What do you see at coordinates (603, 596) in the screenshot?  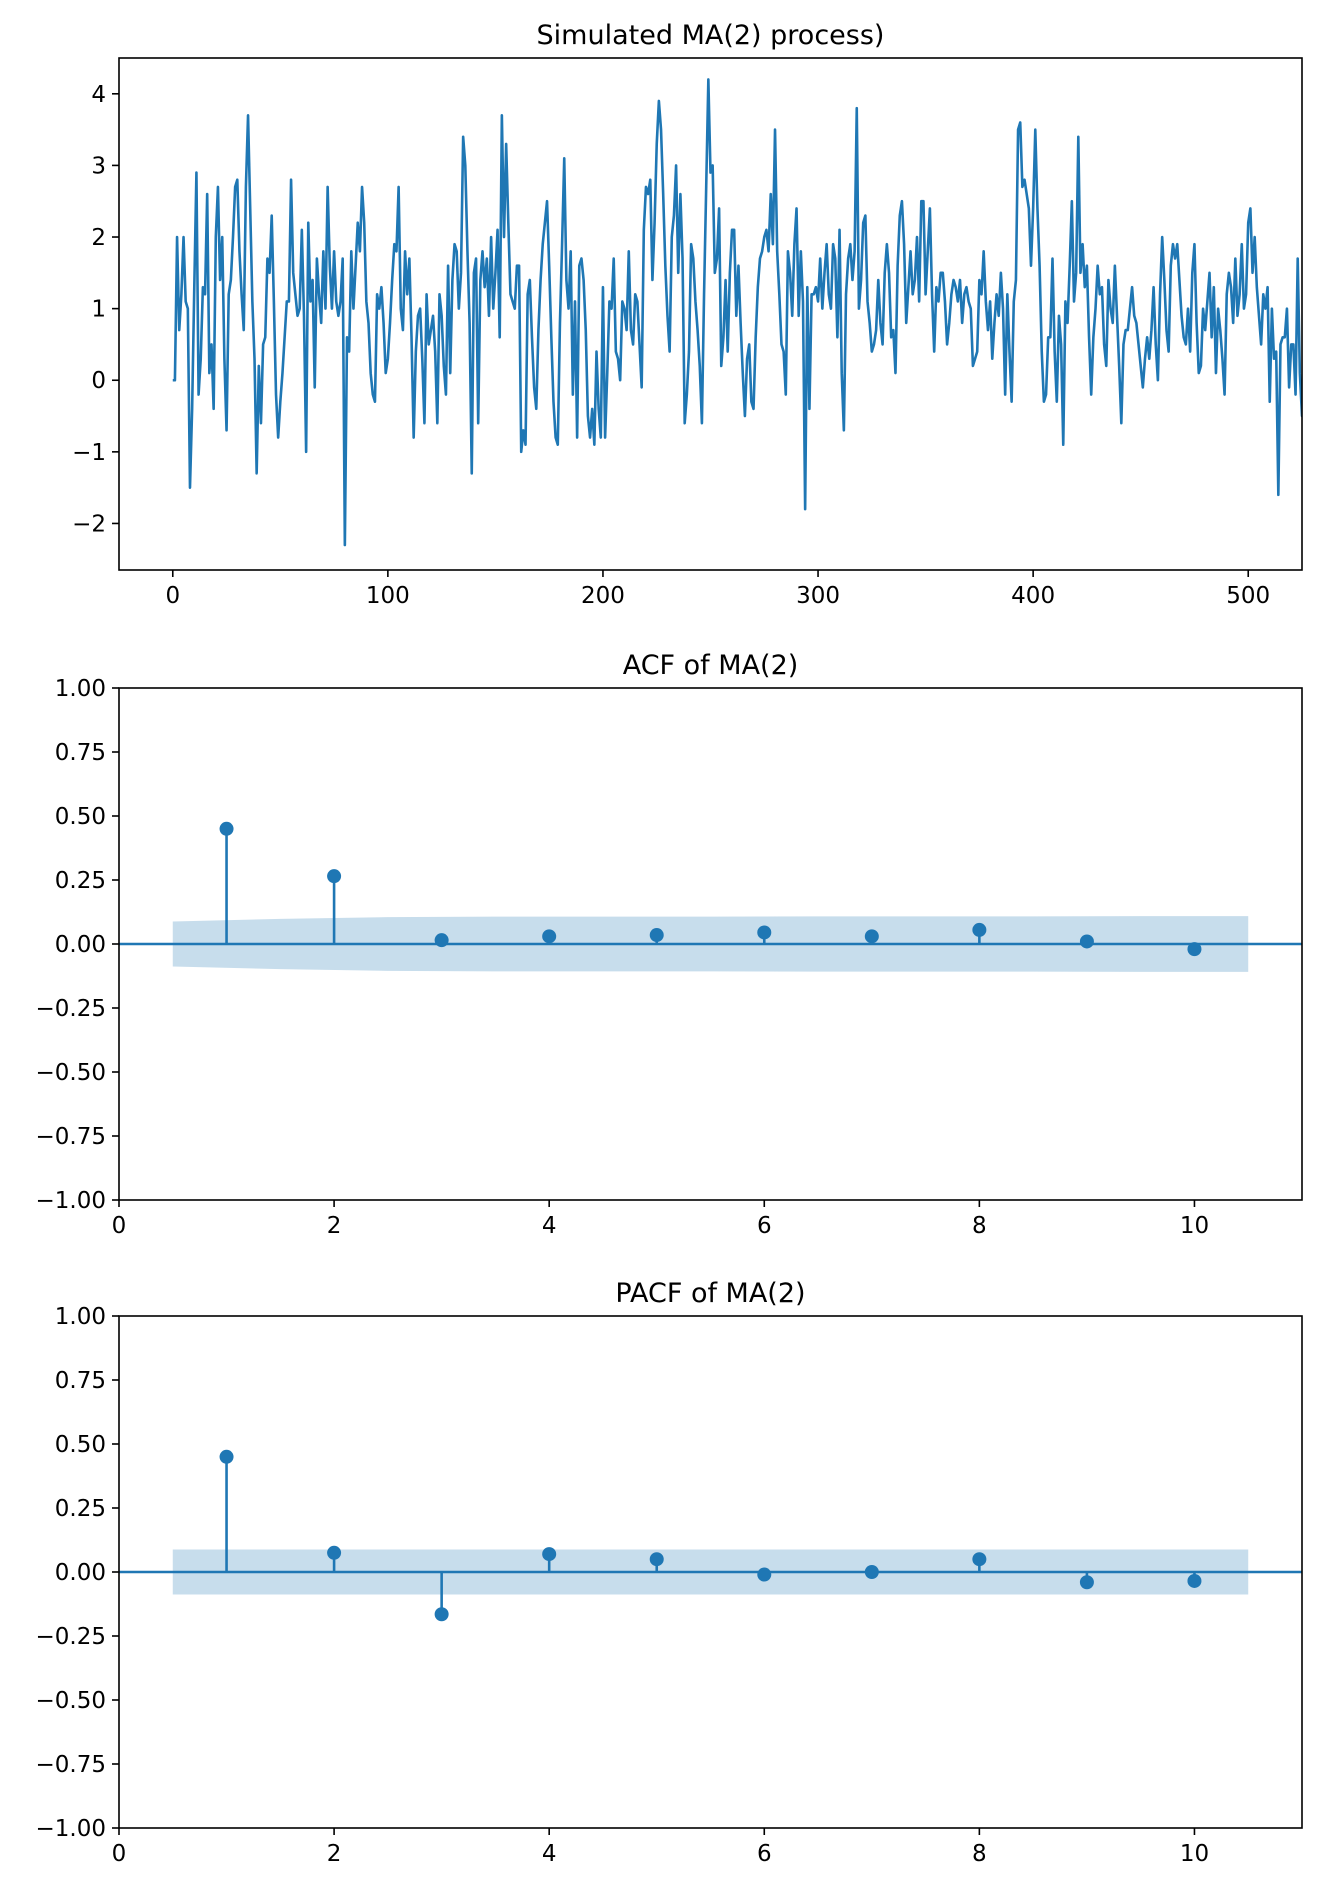 I see `x-tick-label: 200` at bounding box center [603, 596].